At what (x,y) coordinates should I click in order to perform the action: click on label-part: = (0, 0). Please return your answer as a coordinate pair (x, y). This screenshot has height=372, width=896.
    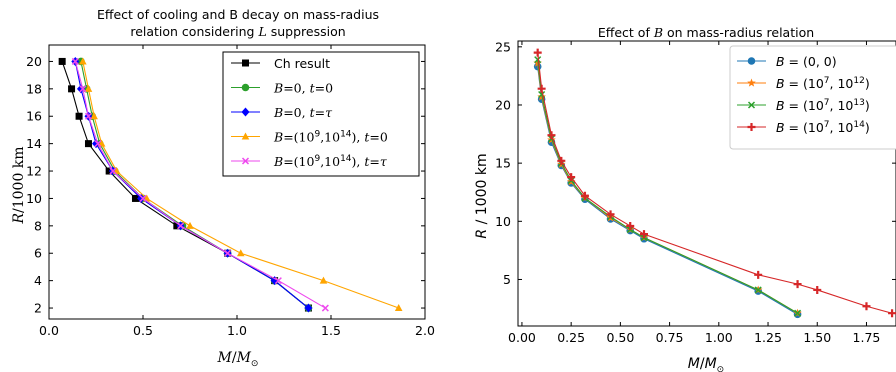
    Looking at the image, I should click on (811, 61).